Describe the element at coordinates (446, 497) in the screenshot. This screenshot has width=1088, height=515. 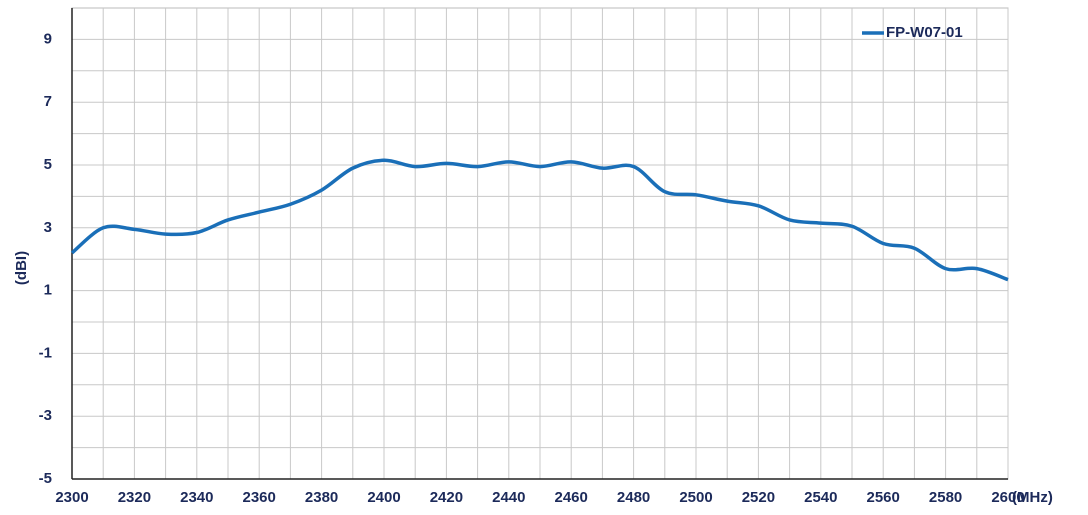
I see `x-tick-label: 2420` at that location.